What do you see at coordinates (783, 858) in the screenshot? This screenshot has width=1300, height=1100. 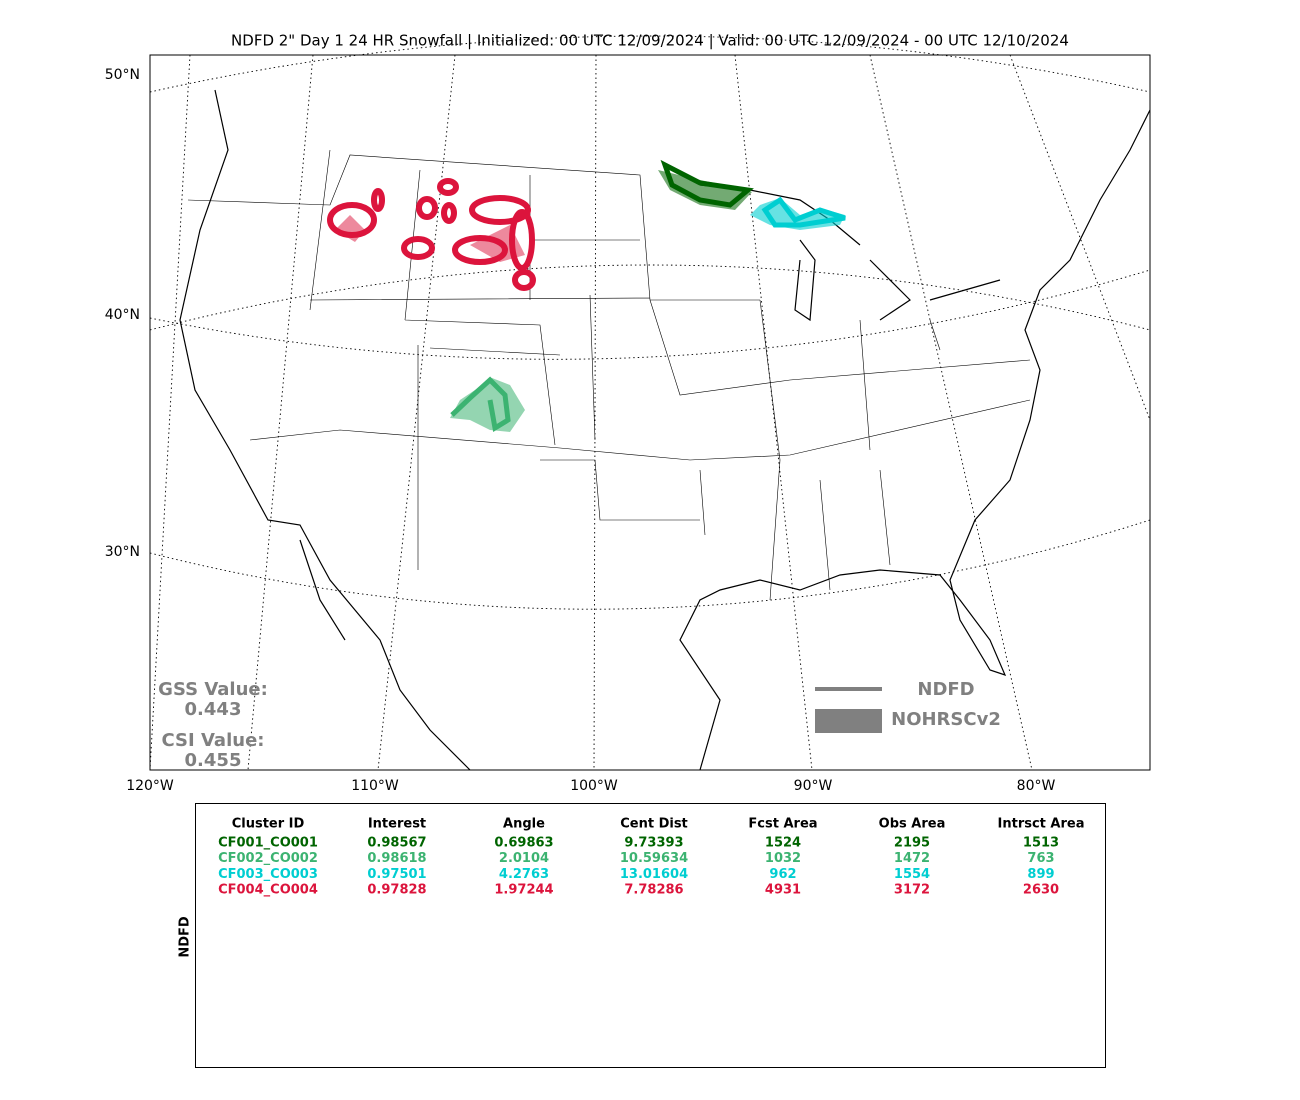 I see `table-cell: 1032` at bounding box center [783, 858].